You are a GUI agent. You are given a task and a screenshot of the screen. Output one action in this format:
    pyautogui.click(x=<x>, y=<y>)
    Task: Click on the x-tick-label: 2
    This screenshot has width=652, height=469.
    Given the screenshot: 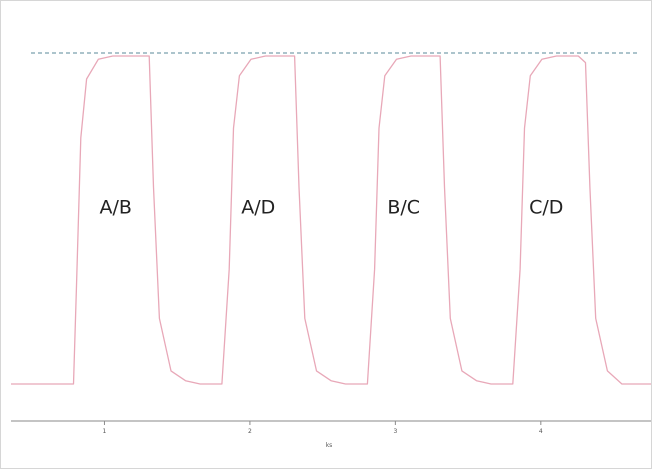 What is the action you would take?
    pyautogui.click(x=250, y=431)
    